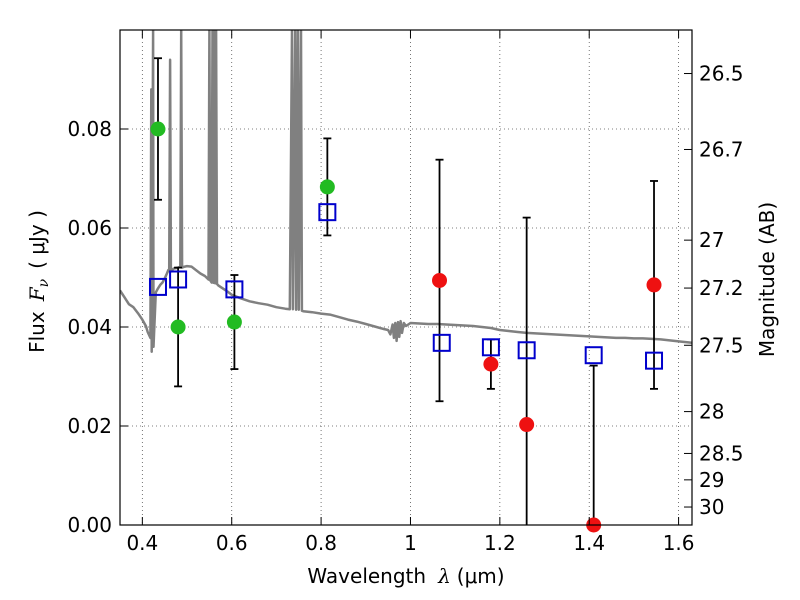  What do you see at coordinates (500, 543) in the screenshot?
I see `x-tick-label: 1.2` at bounding box center [500, 543].